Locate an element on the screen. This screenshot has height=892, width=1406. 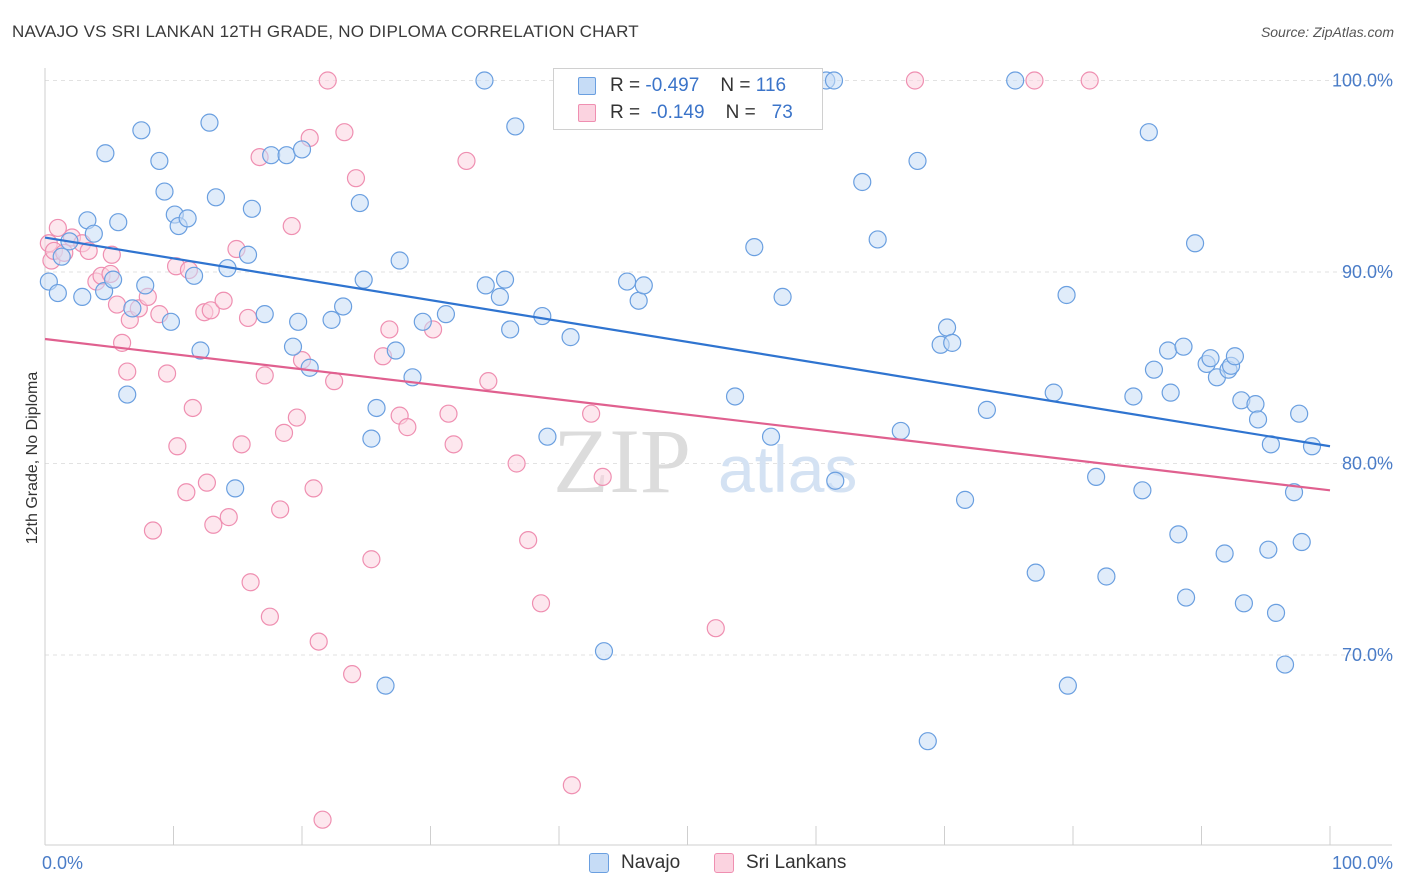
legend-text-sri-lankans: R = -0.149 N = 73 is located at coordinates (701, 113).